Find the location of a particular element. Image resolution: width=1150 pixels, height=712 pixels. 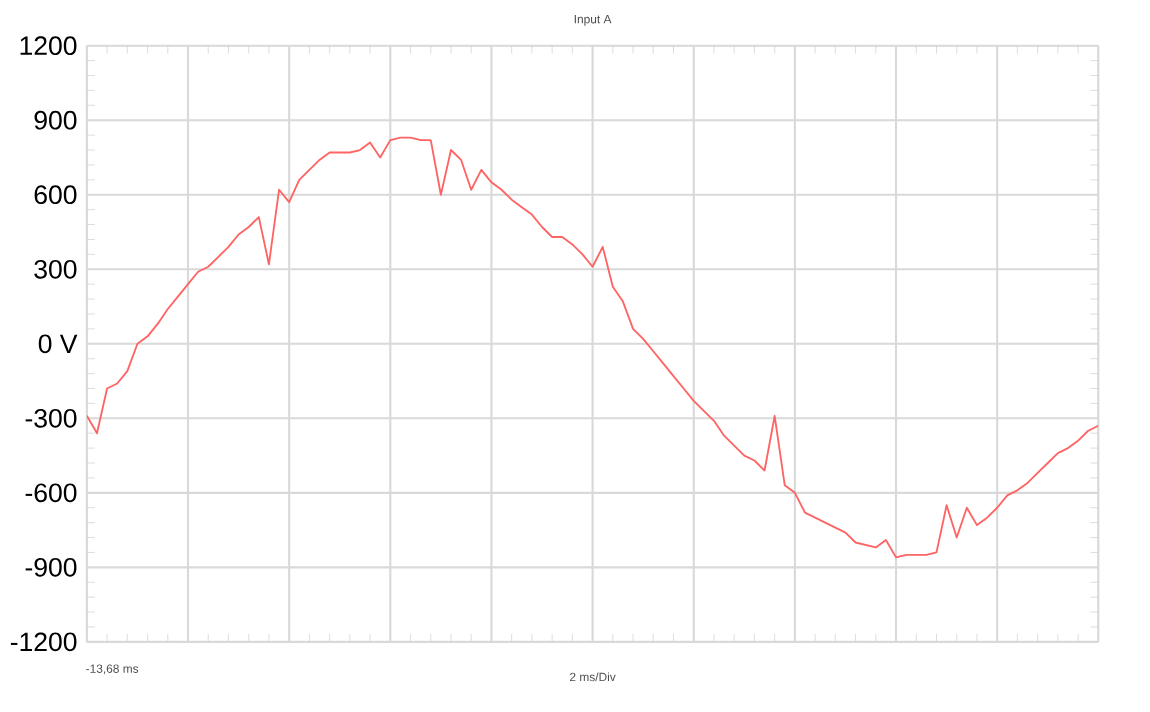

y-tick-label: -1200 is located at coordinates (43, 642).